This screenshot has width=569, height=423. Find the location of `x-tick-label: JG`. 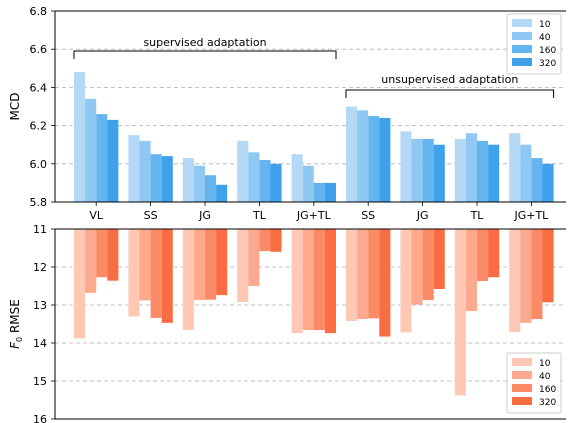

x-tick-label: JG is located at coordinates (422, 215).